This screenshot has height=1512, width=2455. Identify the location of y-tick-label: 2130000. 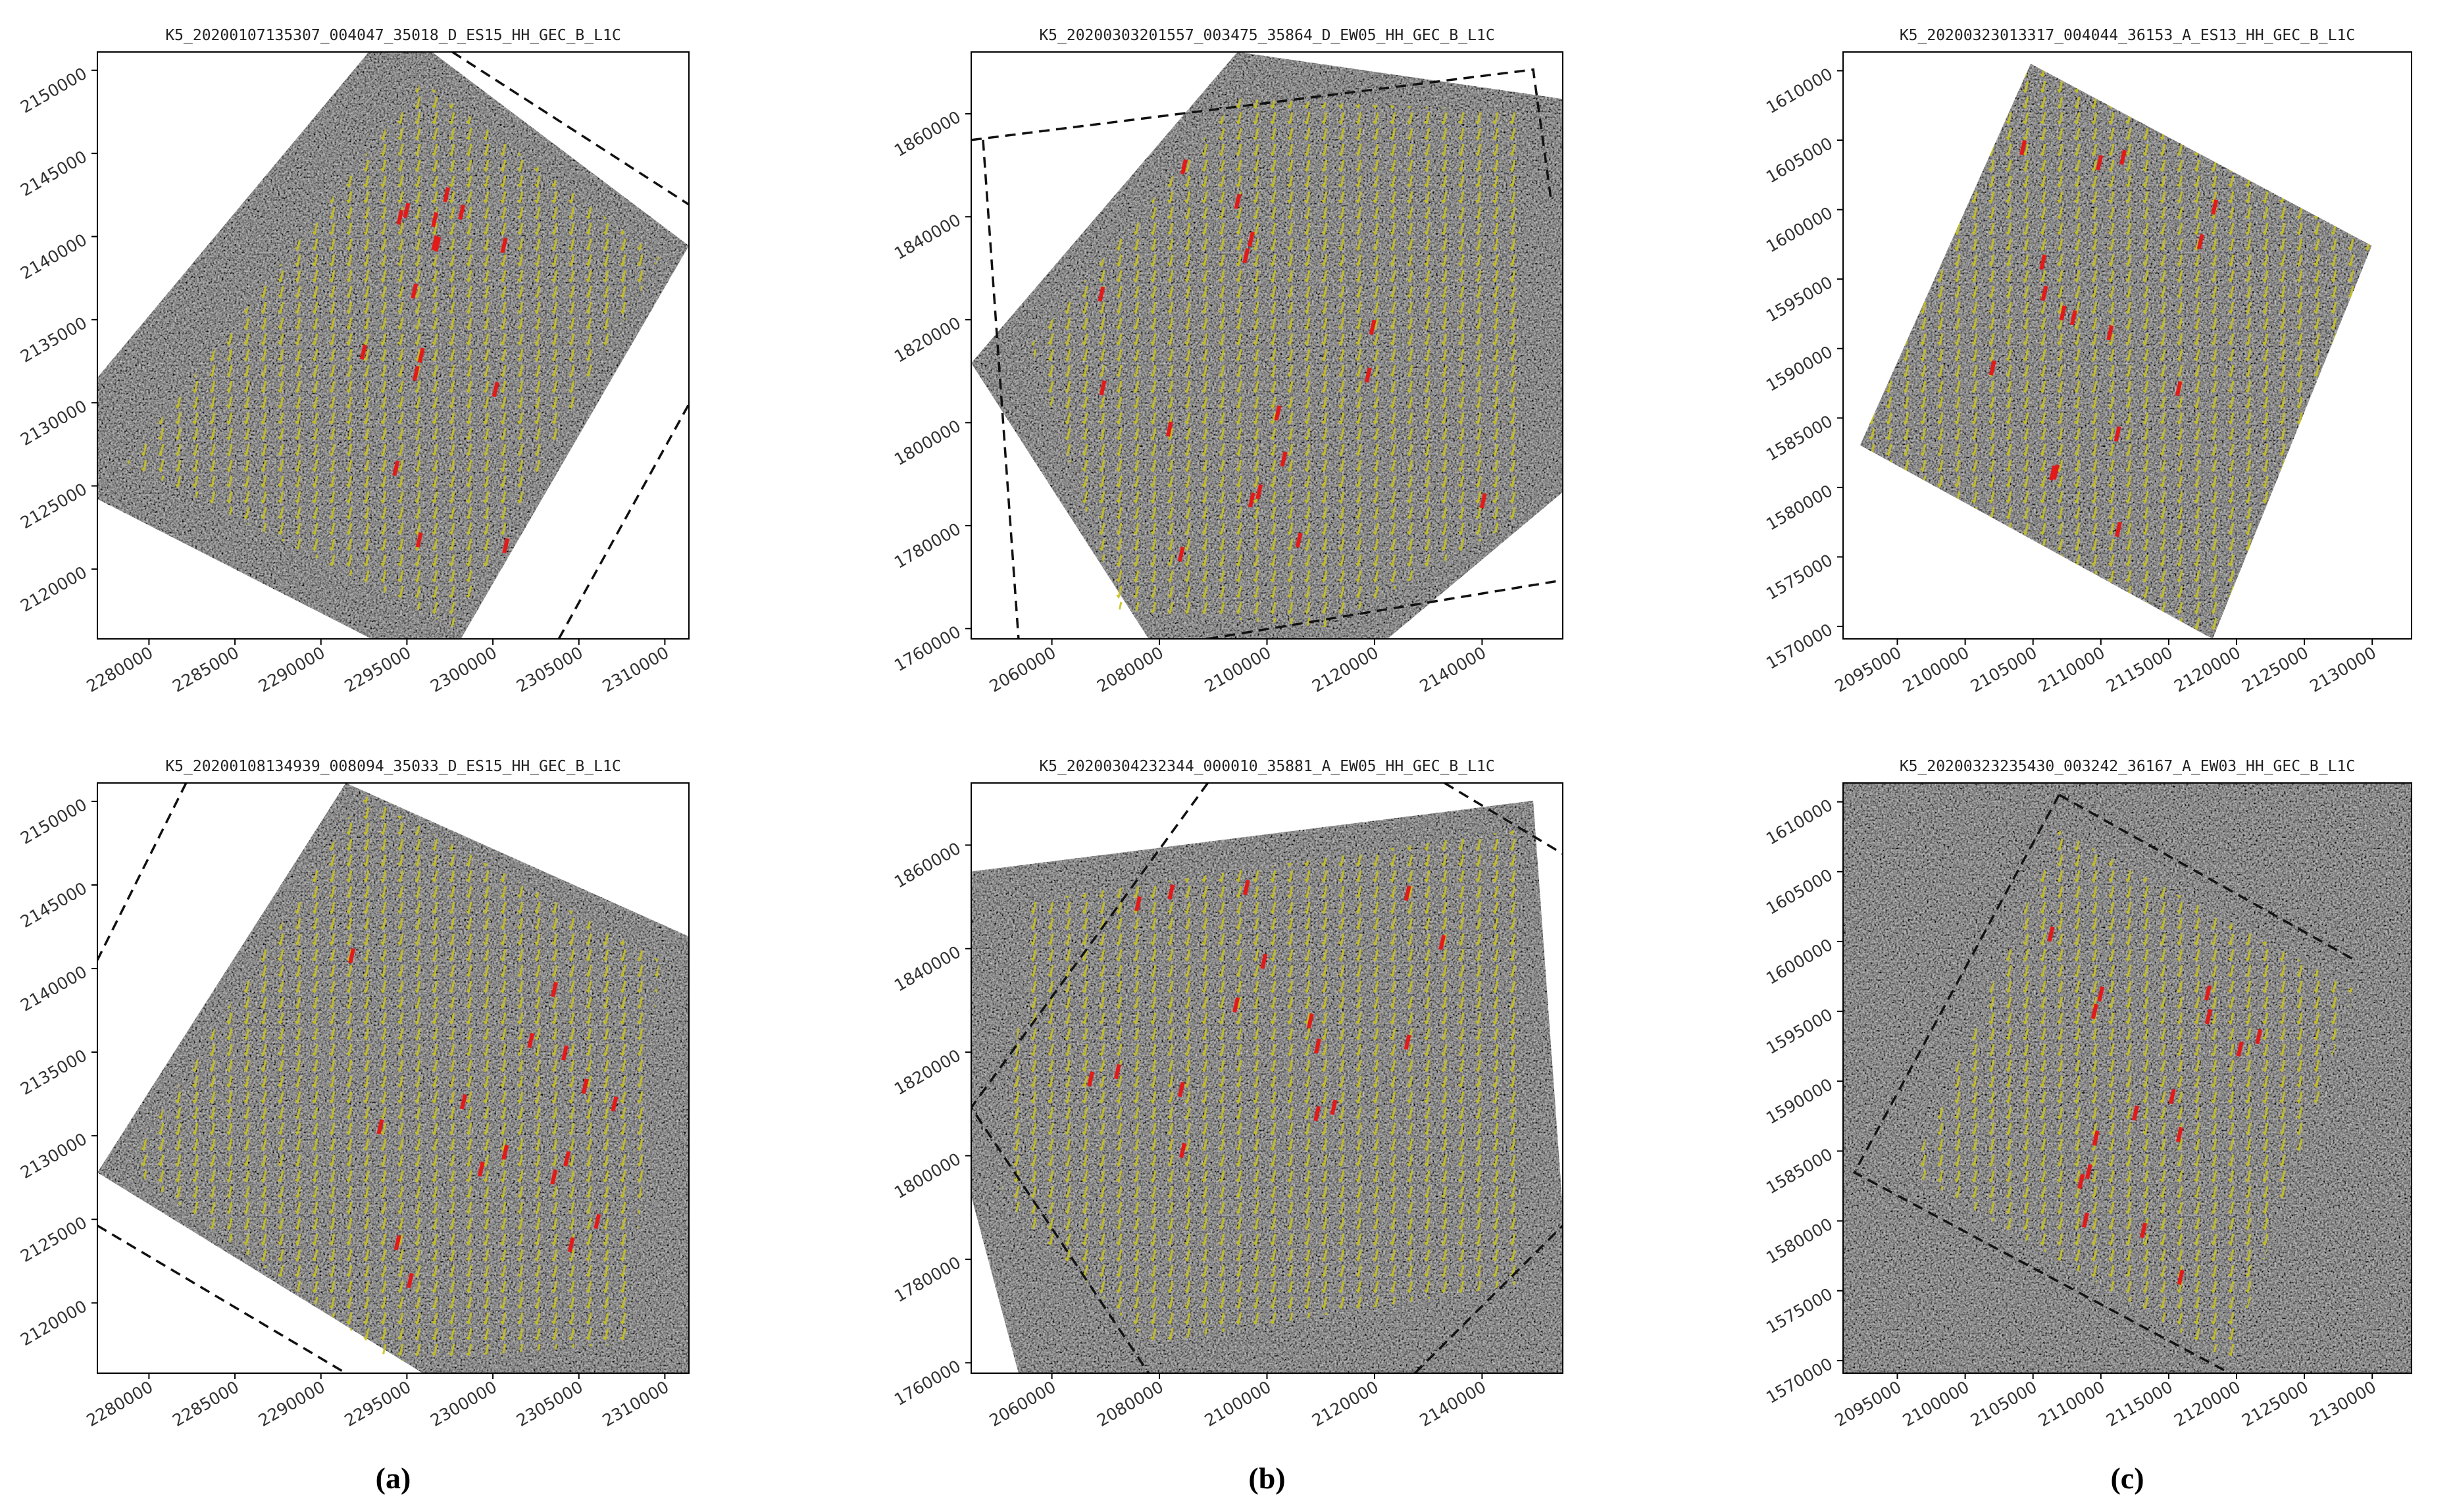
(53, 422).